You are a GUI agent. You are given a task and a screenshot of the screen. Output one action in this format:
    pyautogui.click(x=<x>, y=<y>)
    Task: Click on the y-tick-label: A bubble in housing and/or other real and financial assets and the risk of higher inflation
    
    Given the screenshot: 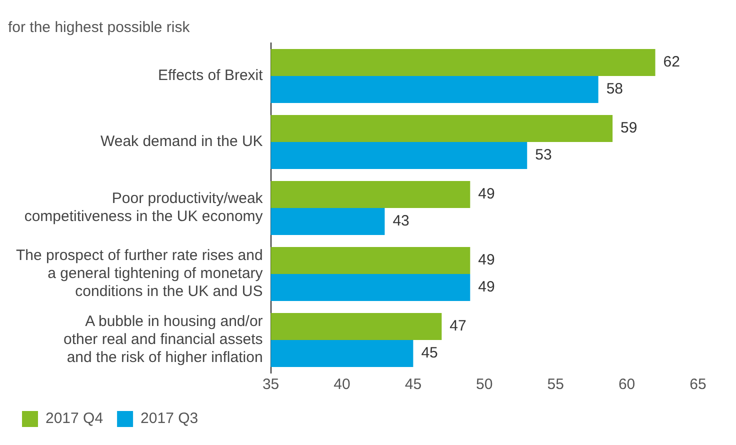 What is the action you would take?
    pyautogui.click(x=163, y=339)
    